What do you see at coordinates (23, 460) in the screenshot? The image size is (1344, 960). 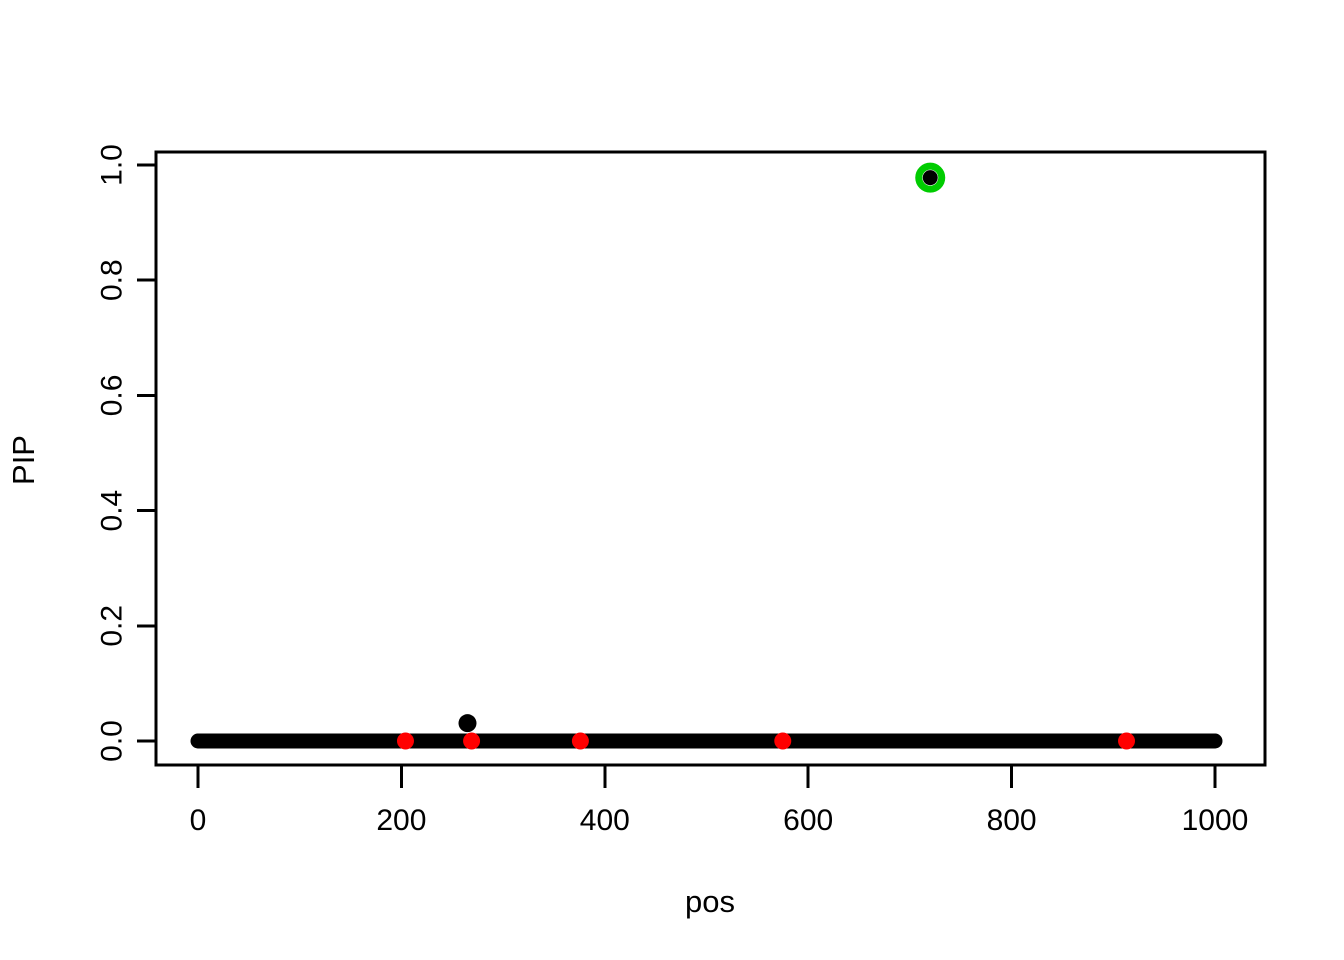 I see `y-axis-title: PIP` at bounding box center [23, 460].